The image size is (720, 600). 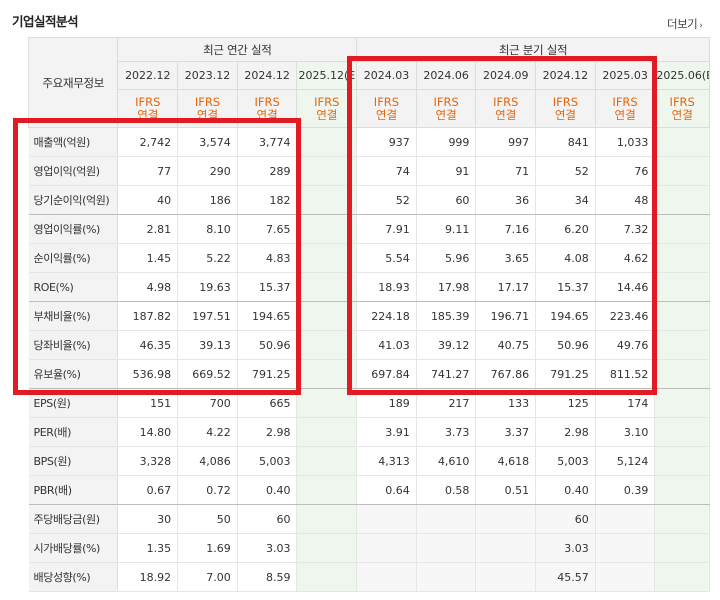 I want to click on annual-group-header: 최근 연간 실적, so click(x=237, y=49).